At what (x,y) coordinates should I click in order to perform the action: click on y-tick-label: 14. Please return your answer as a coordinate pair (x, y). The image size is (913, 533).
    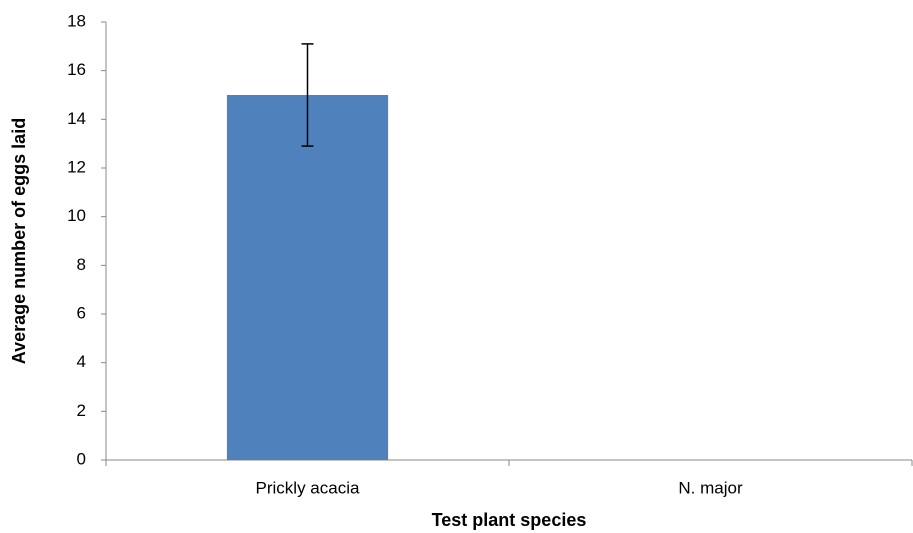
    Looking at the image, I should click on (76, 118).